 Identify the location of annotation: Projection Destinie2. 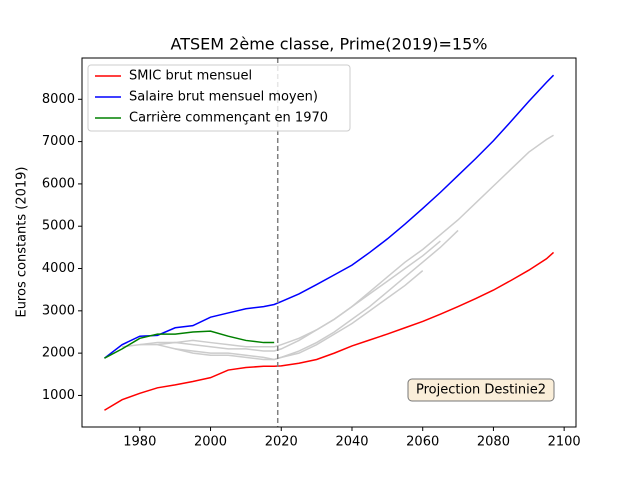
(481, 390).